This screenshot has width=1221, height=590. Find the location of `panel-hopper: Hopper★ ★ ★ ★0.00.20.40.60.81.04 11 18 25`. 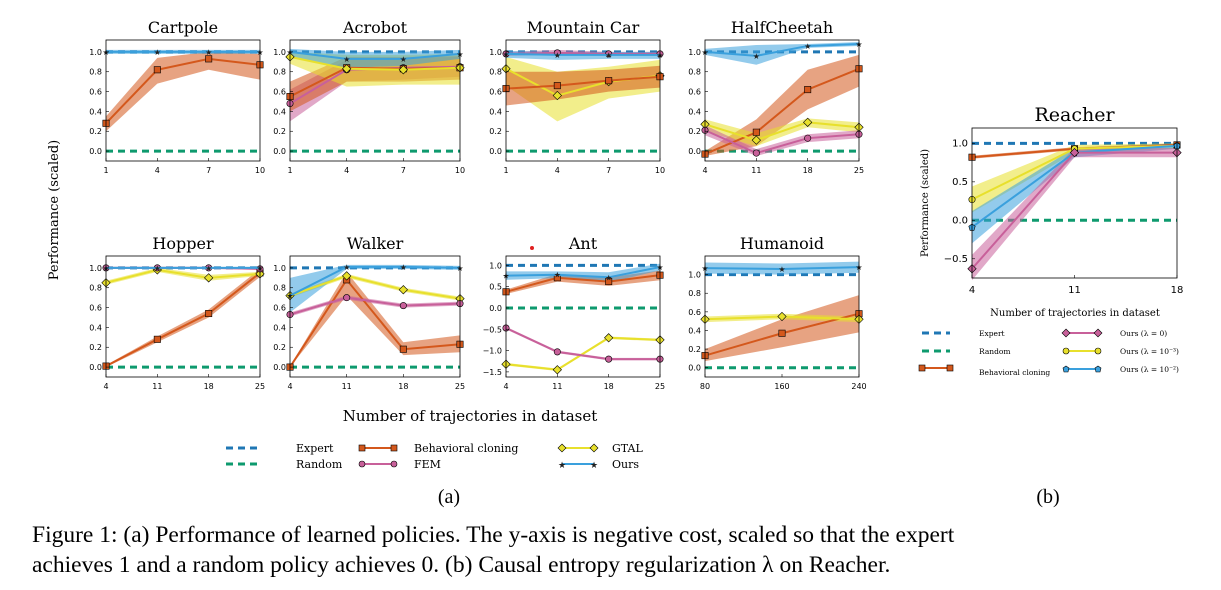

panel-hopper: Hopper★ ★ ★ ★0.00.20.40.60.81.04 11 18 25 is located at coordinates (177, 312).